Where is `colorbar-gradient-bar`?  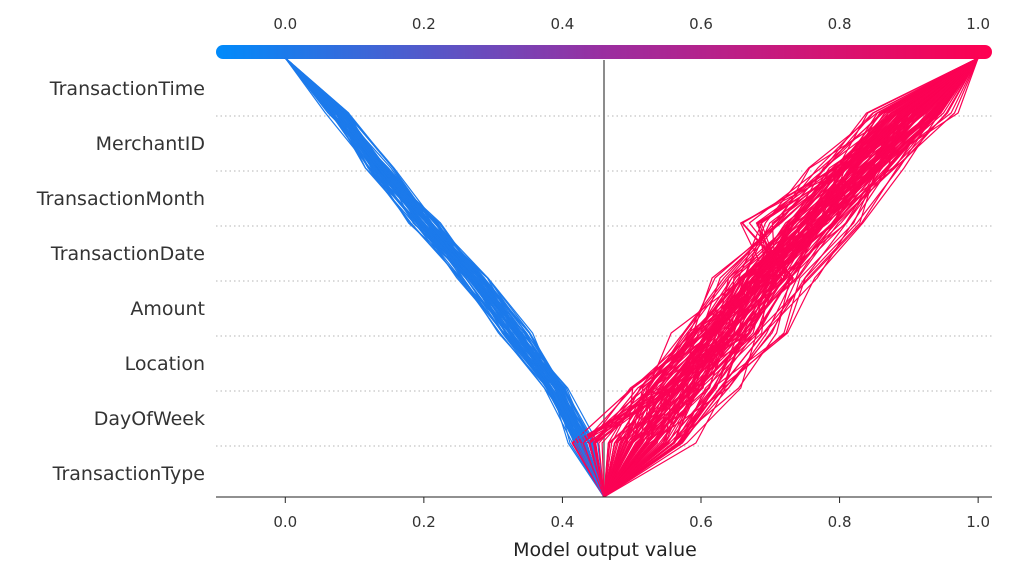
colorbar-gradient-bar is located at coordinates (604, 52).